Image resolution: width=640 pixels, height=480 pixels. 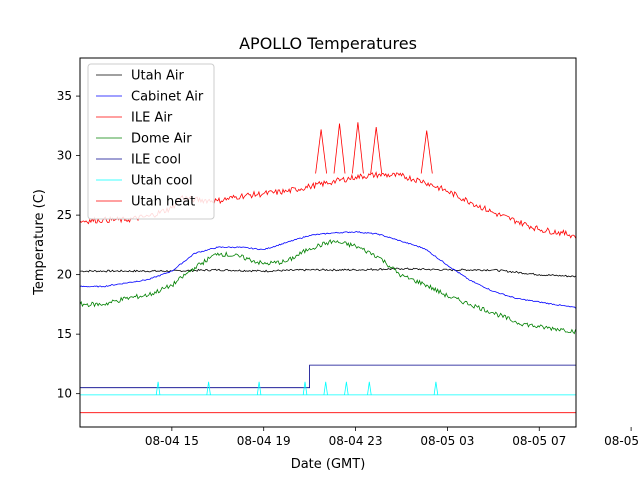 What do you see at coordinates (447, 441) in the screenshot?
I see `x-tick-label: 08-05 03` at bounding box center [447, 441].